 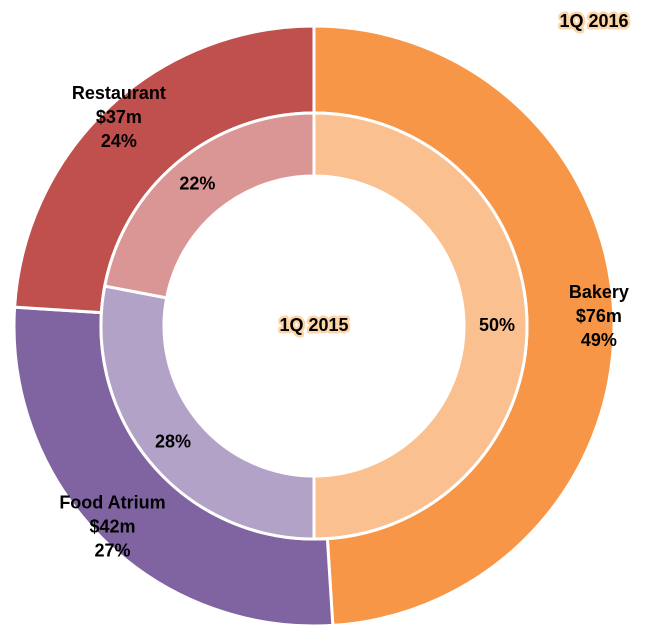 What do you see at coordinates (599, 292) in the screenshot?
I see `category-label: Bakery` at bounding box center [599, 292].